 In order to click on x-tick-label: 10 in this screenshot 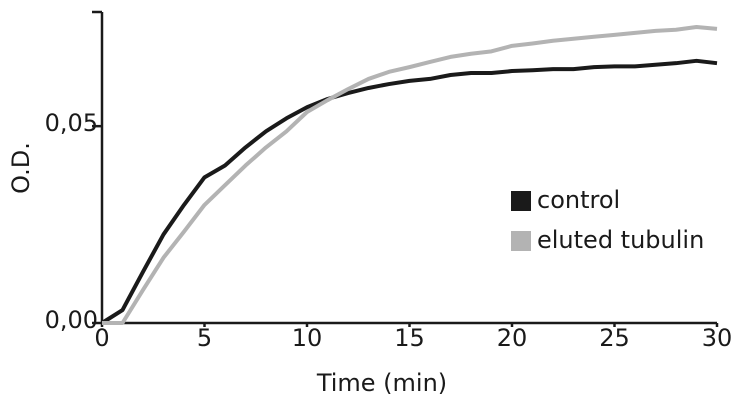, I will do `click(307, 338)`.